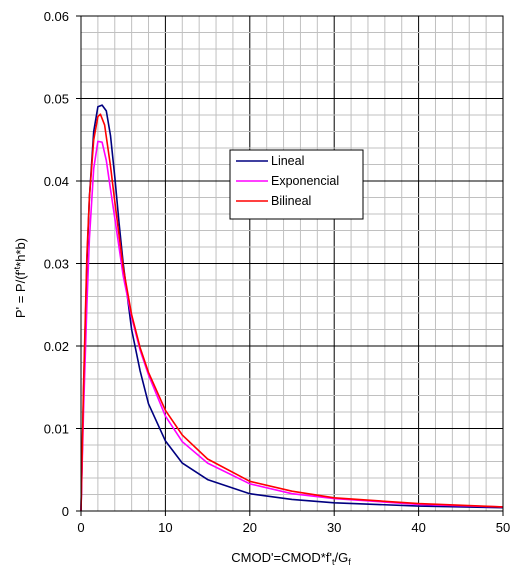 The height and width of the screenshot is (568, 515). What do you see at coordinates (20, 278) in the screenshot?
I see `y-axis-title: P' = P/(f't*h*b)` at bounding box center [20, 278].